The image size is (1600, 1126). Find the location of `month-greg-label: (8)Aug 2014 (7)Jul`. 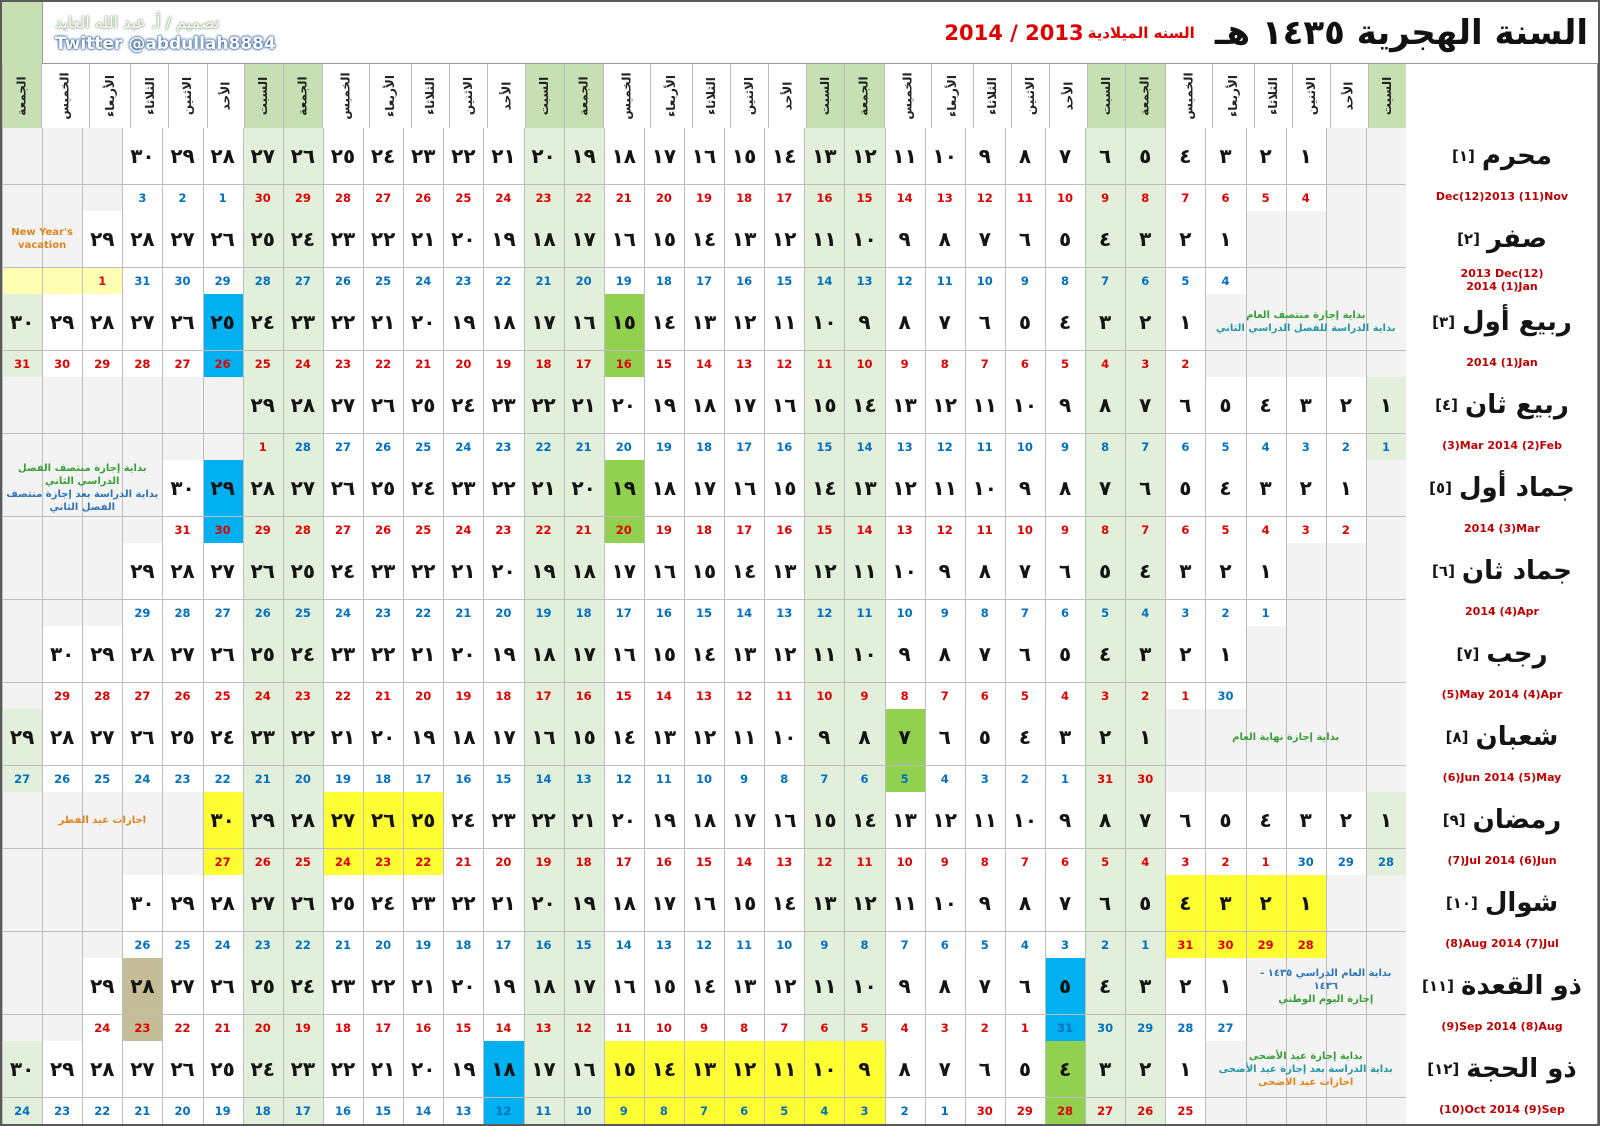

month-greg-label: (8)Aug 2014 (7)Jul is located at coordinates (1502, 944).